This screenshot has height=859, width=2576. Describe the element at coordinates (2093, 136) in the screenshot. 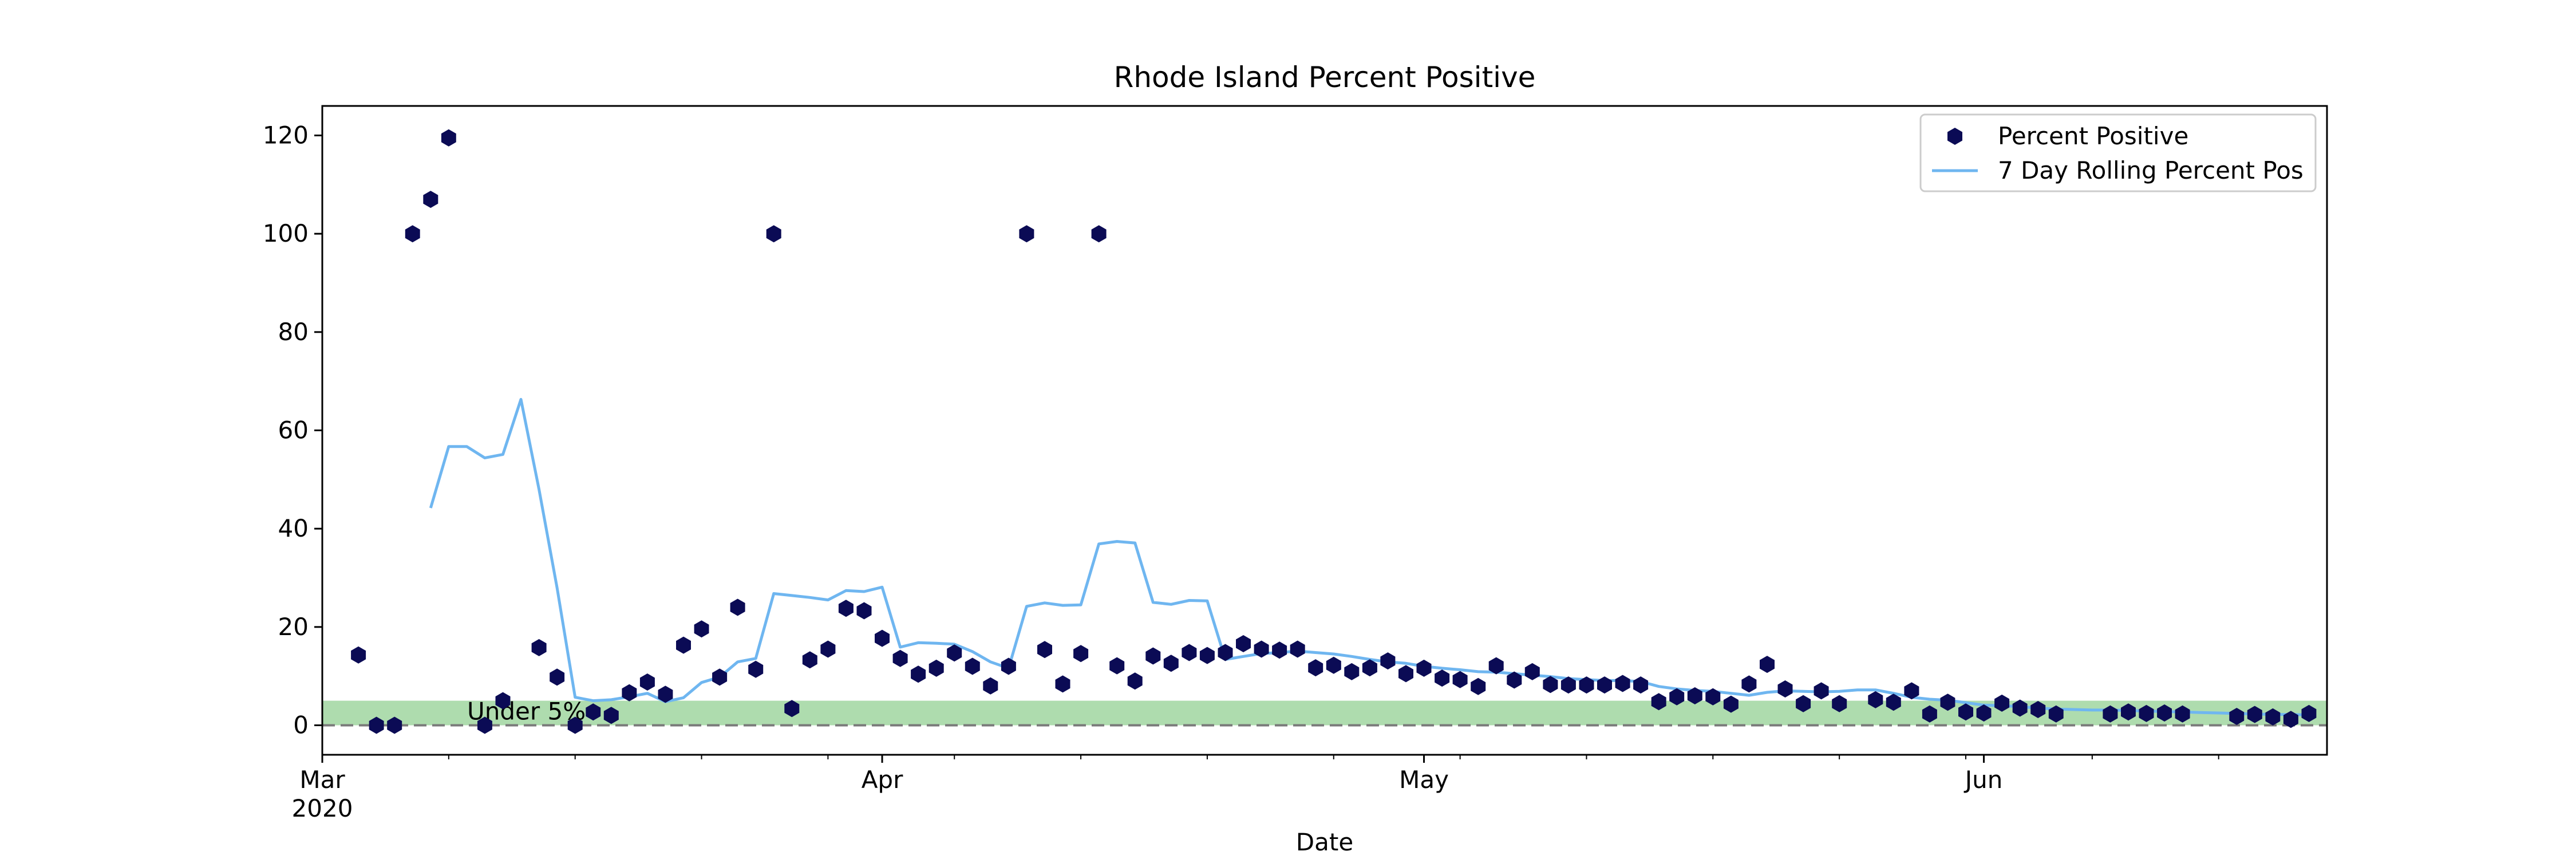

I see `legend-label-percent-positive: Percent Positive` at that location.